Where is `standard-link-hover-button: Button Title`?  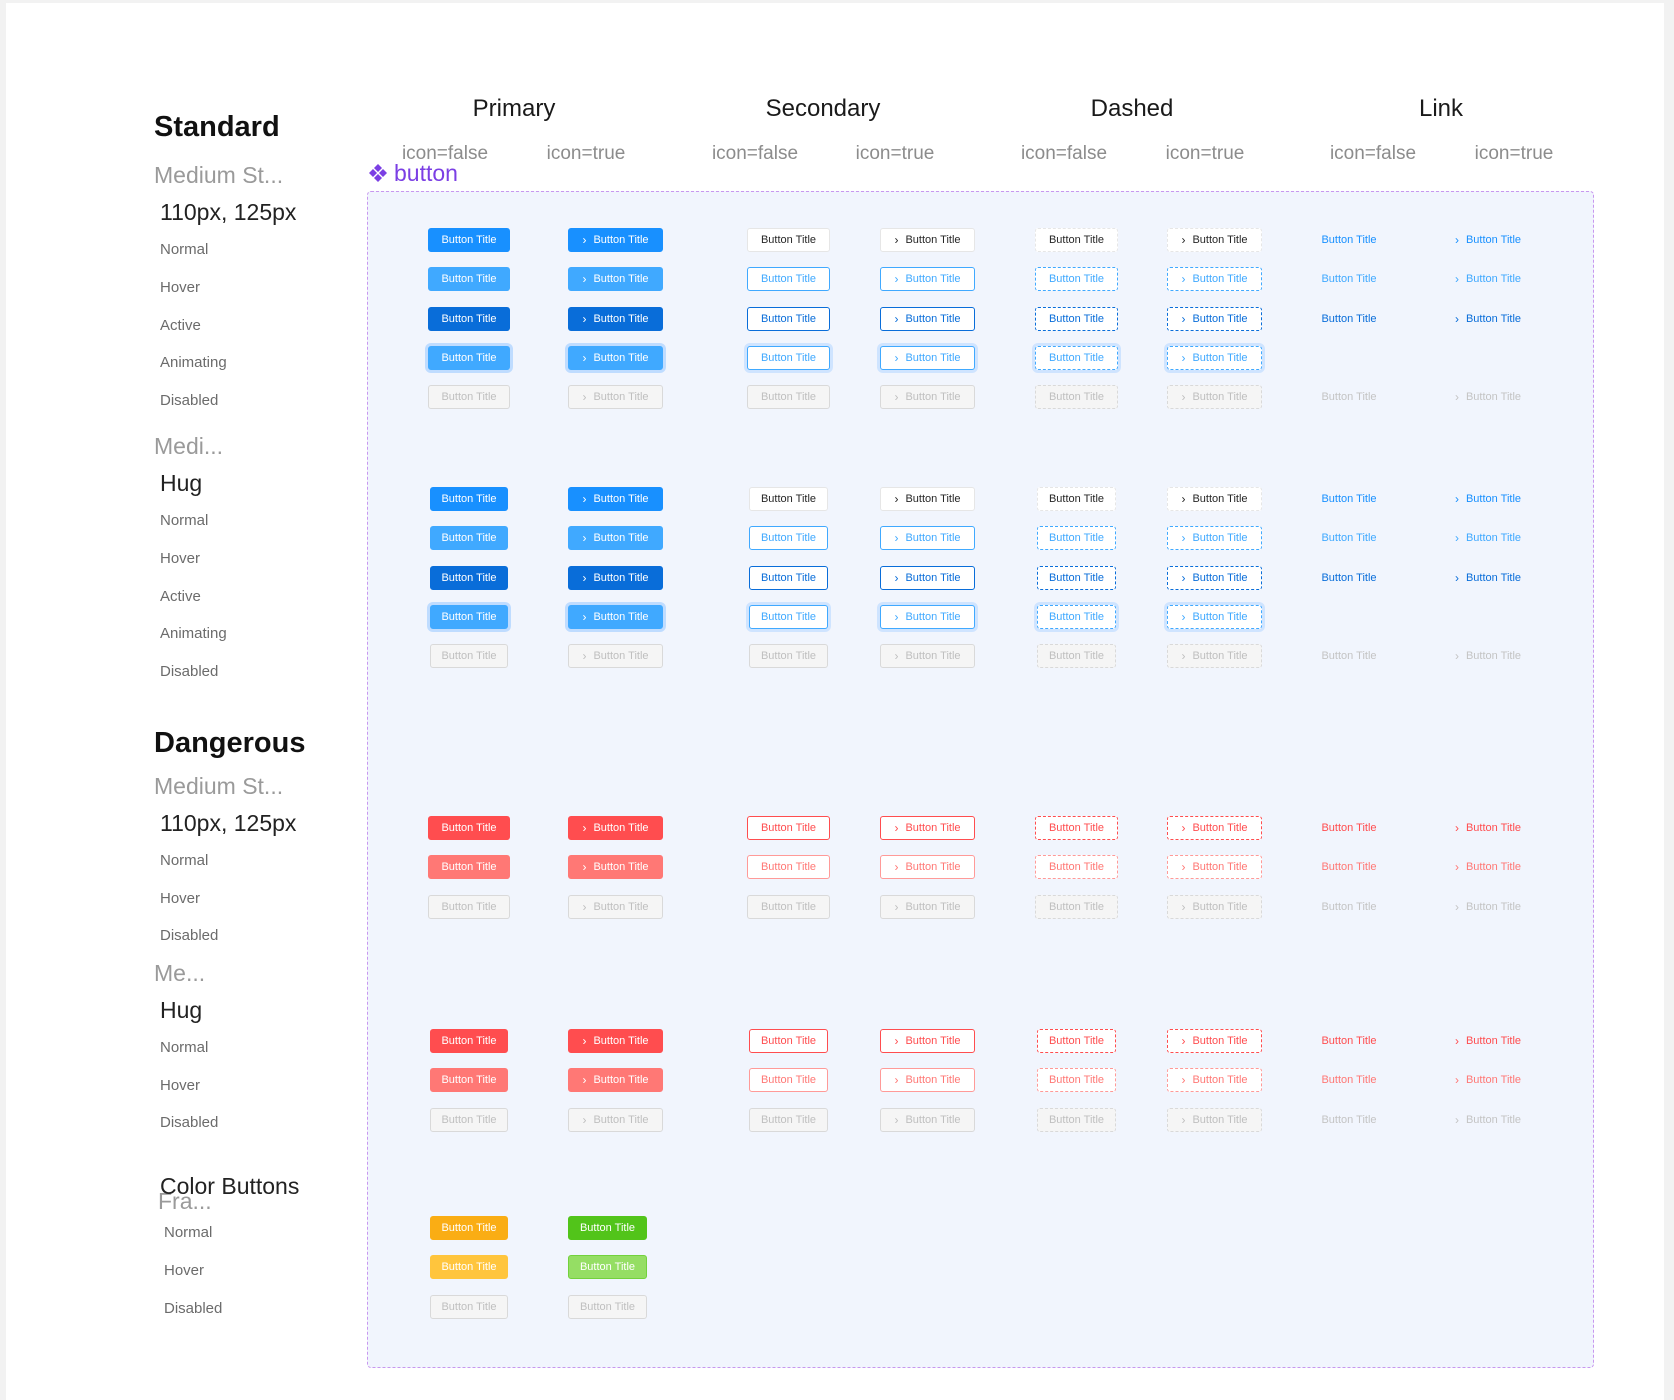 standard-link-hover-button: Button Title is located at coordinates (1349, 279).